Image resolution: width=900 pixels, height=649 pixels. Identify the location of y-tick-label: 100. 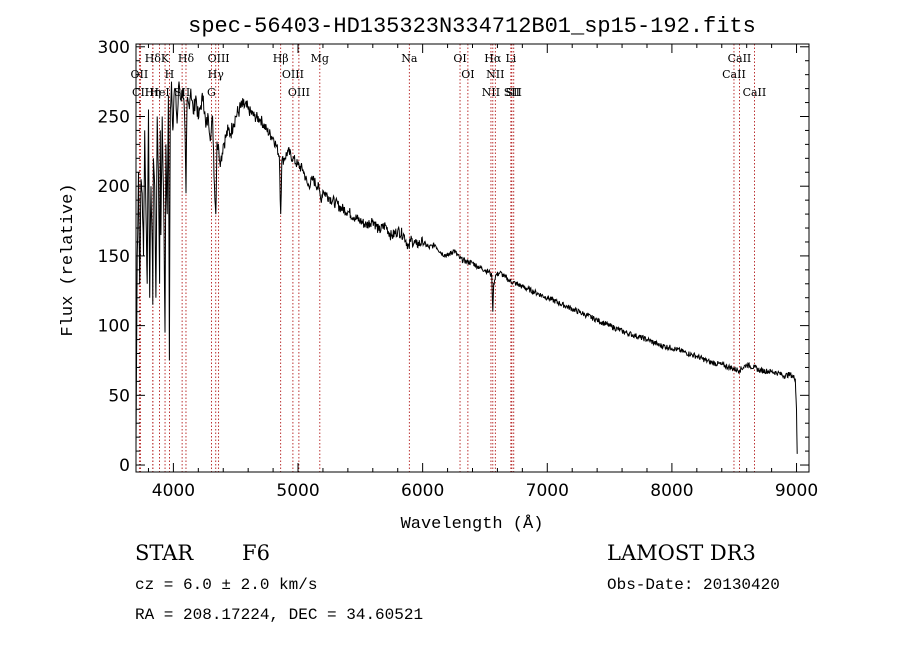
(114, 327).